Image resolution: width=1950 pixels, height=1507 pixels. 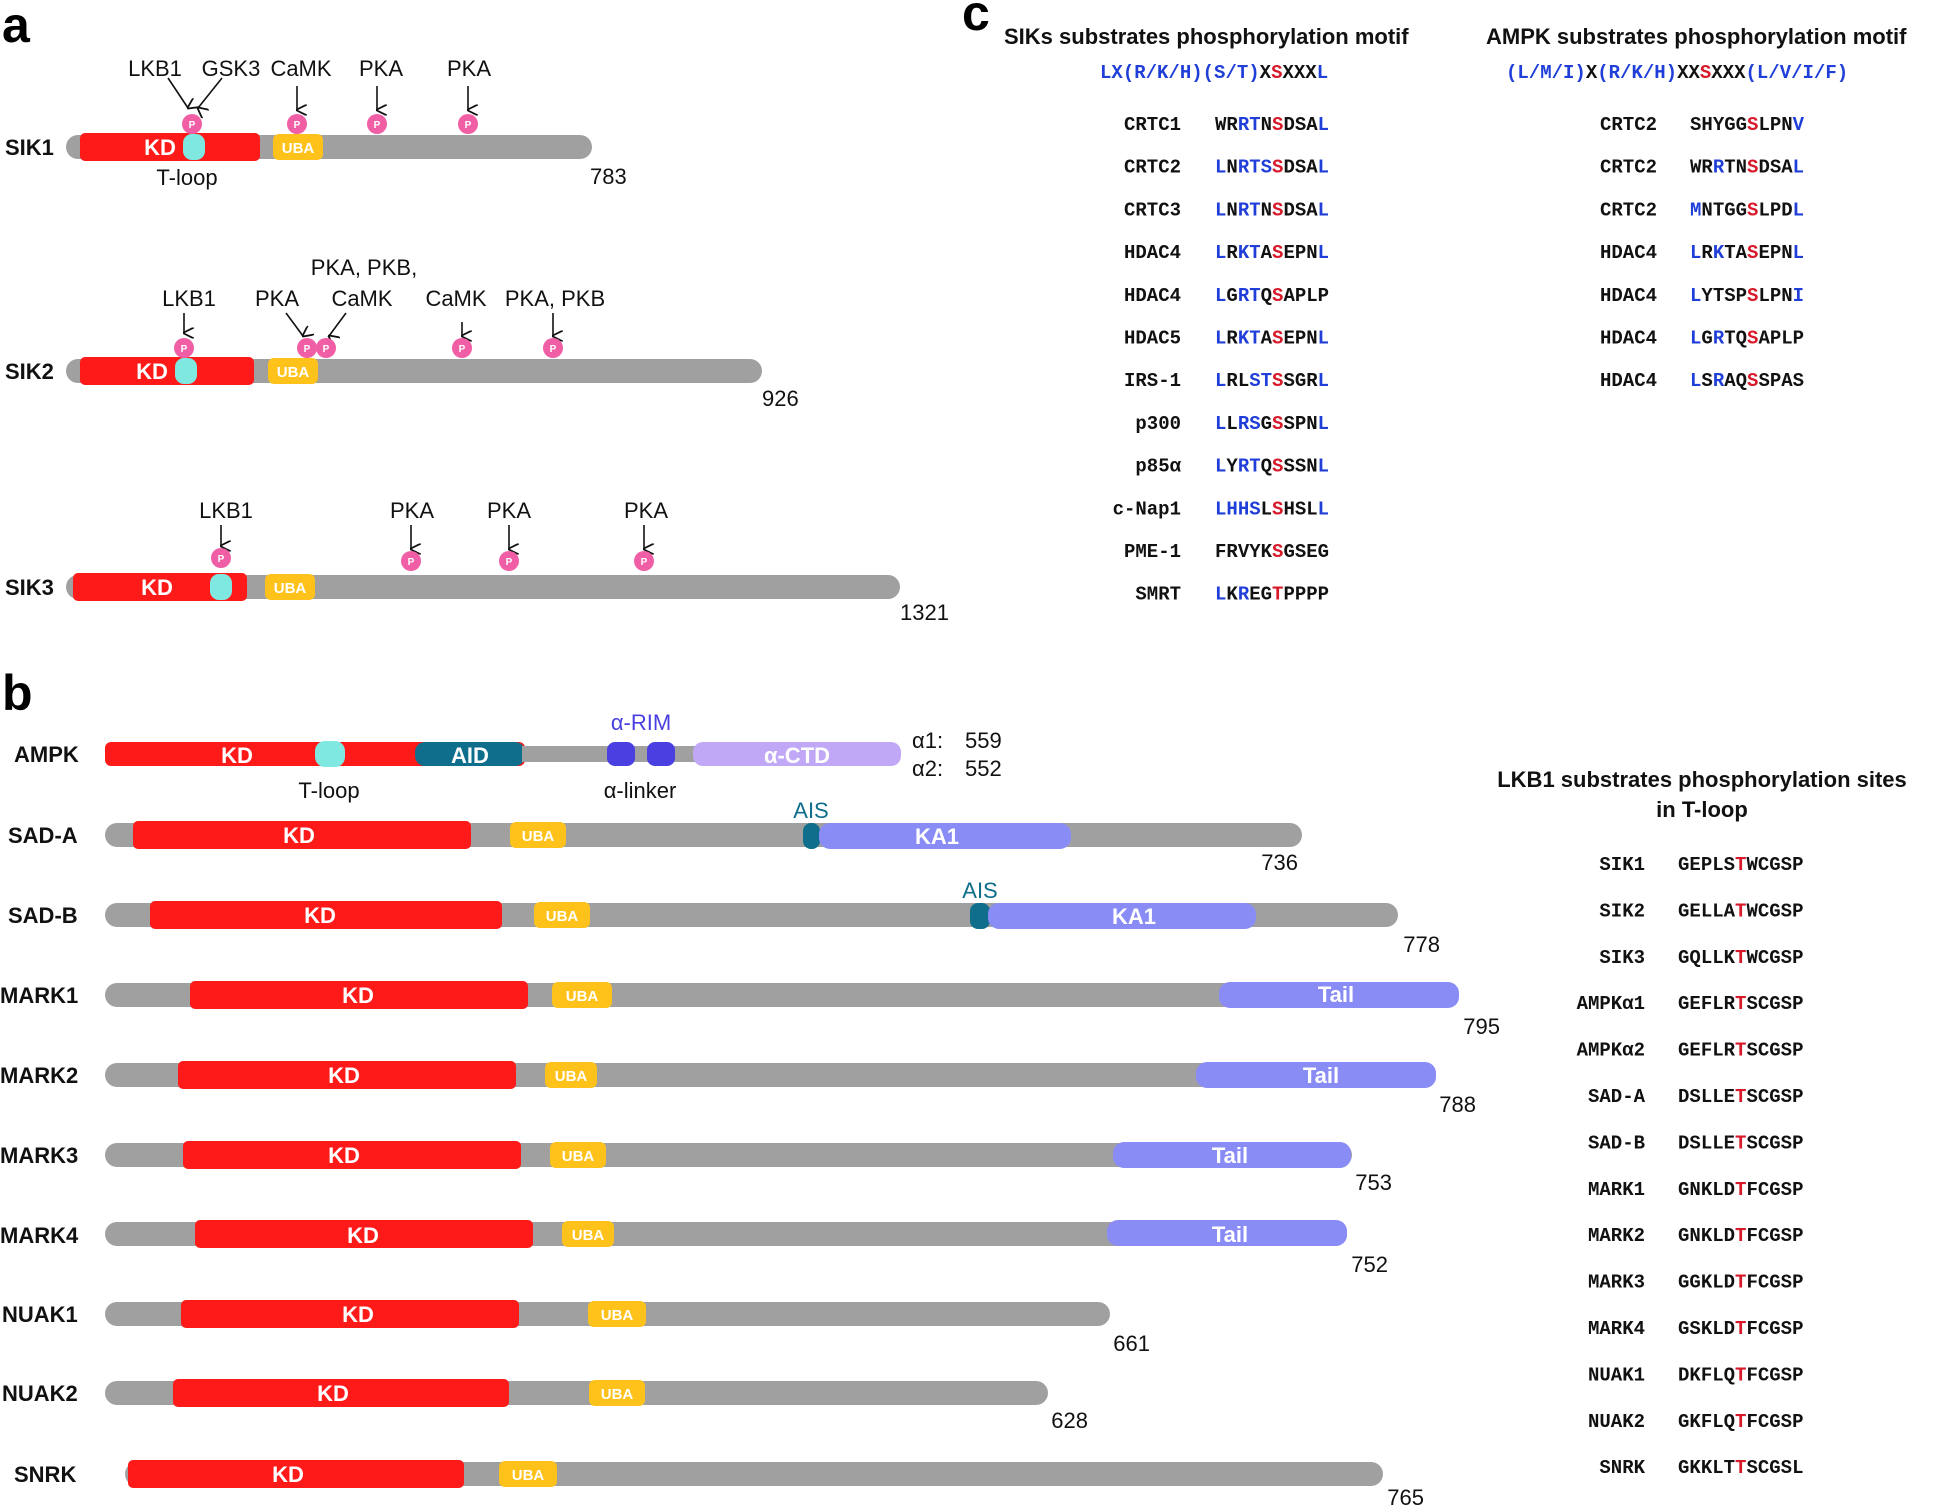 What do you see at coordinates (1616, 1375) in the screenshot?
I see `substrate-name: NUAK1` at bounding box center [1616, 1375].